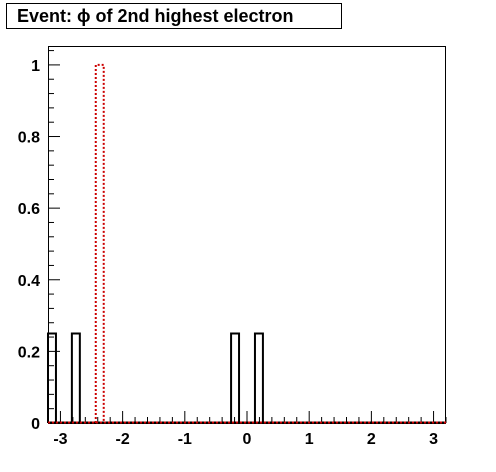 The height and width of the screenshot is (472, 496). I want to click on x-tick-label: 0, so click(247, 439).